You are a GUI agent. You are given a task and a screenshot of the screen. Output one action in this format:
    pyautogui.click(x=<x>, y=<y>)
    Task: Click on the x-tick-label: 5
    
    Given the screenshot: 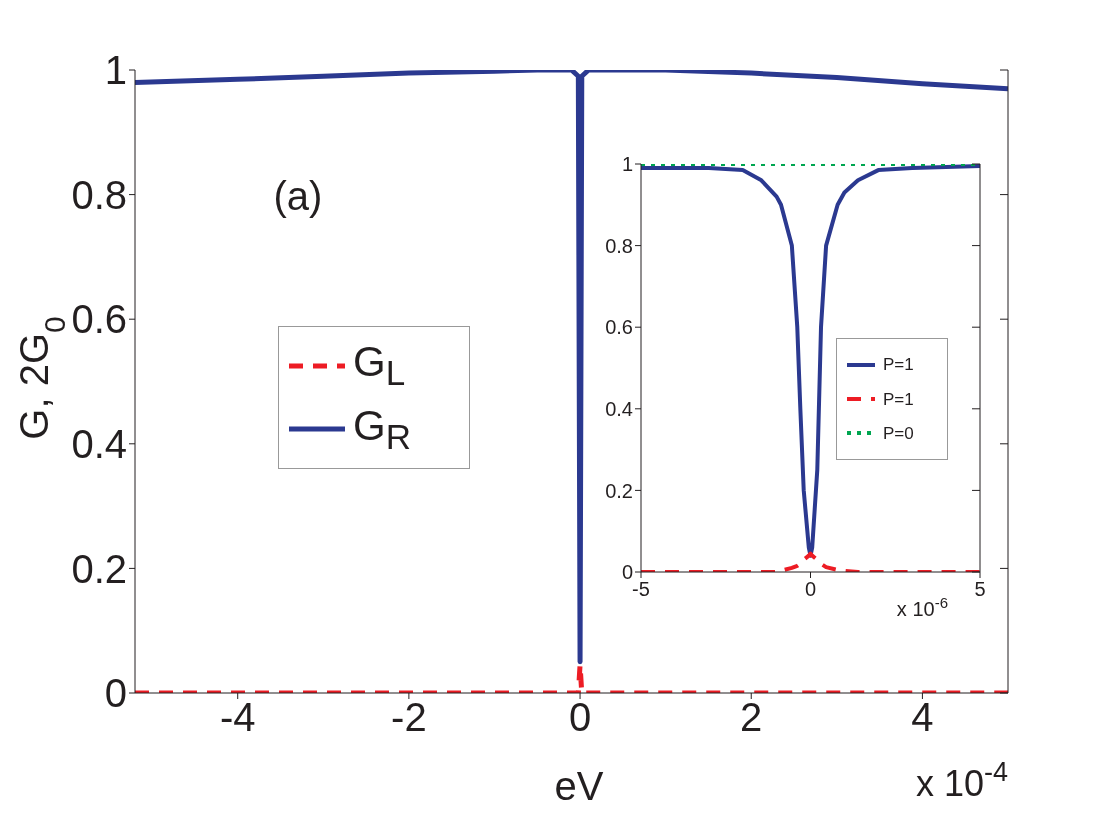 What is the action you would take?
    pyautogui.click(x=980, y=589)
    